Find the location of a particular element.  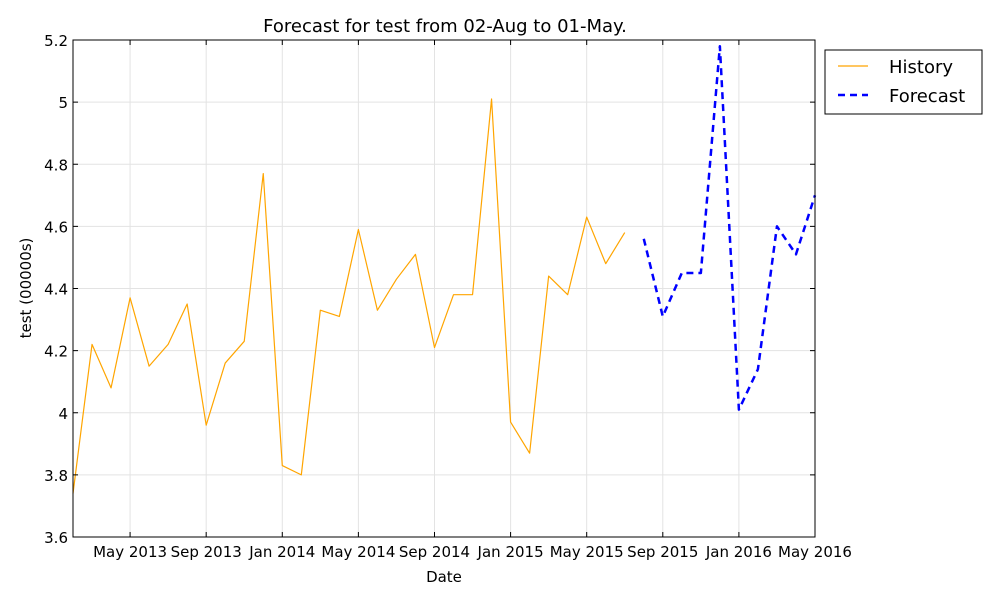

legend: History Forecast is located at coordinates (903, 82).